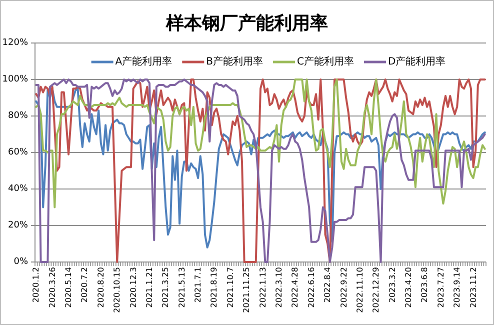  Describe the element at coordinates (15, 43) in the screenshot. I see `y-tick-label: 120%` at that location.